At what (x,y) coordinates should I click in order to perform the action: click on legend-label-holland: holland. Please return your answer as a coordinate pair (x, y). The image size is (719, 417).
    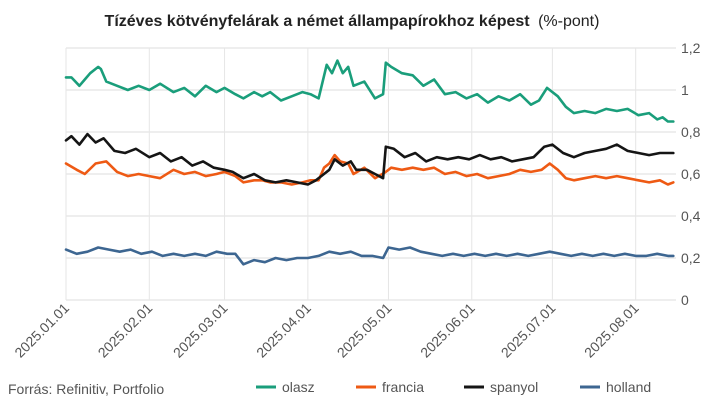
    Looking at the image, I should click on (628, 387).